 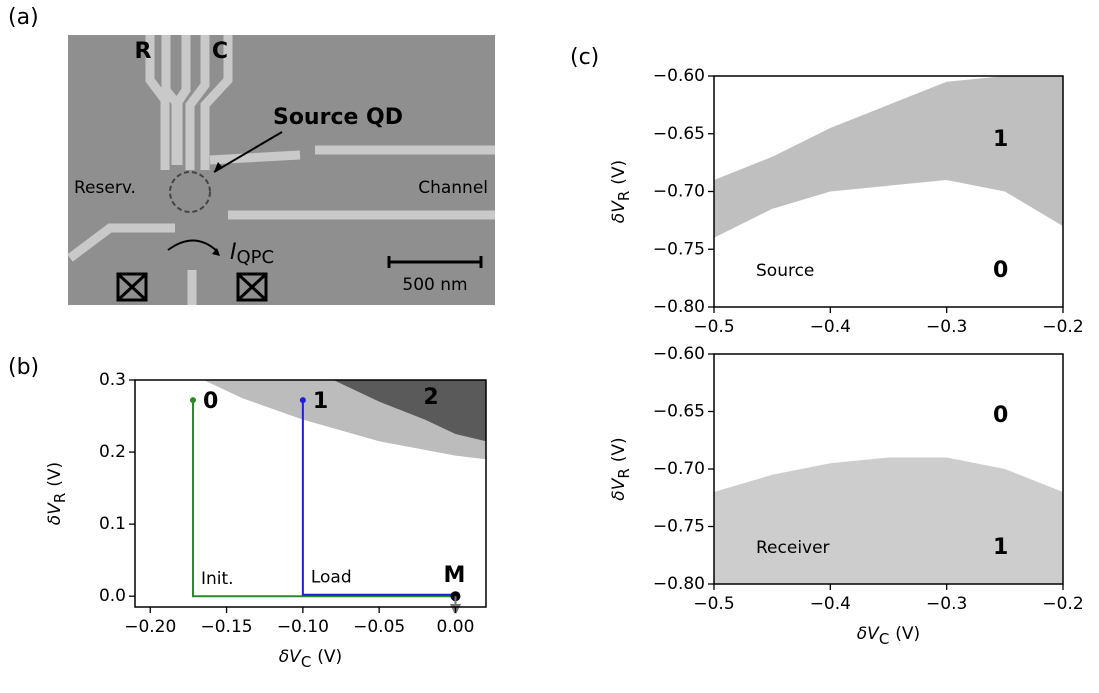 What do you see at coordinates (331, 578) in the screenshot?
I see `series-label: Load` at bounding box center [331, 578].